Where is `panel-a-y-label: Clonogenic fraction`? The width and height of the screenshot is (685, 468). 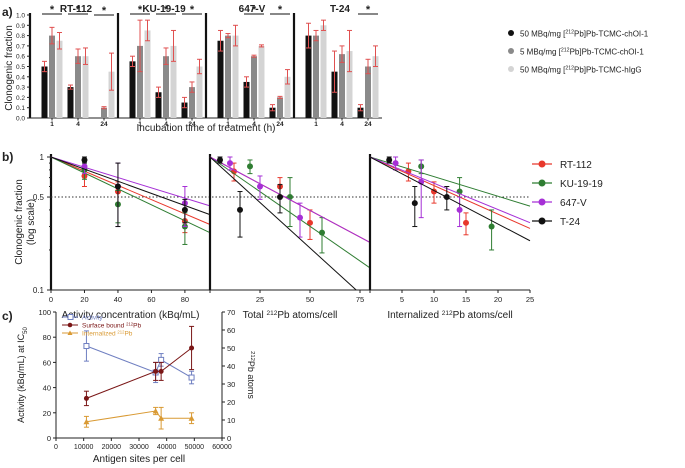
panel-a-y-label: Clonogenic fraction is located at coordinates (9, 68).